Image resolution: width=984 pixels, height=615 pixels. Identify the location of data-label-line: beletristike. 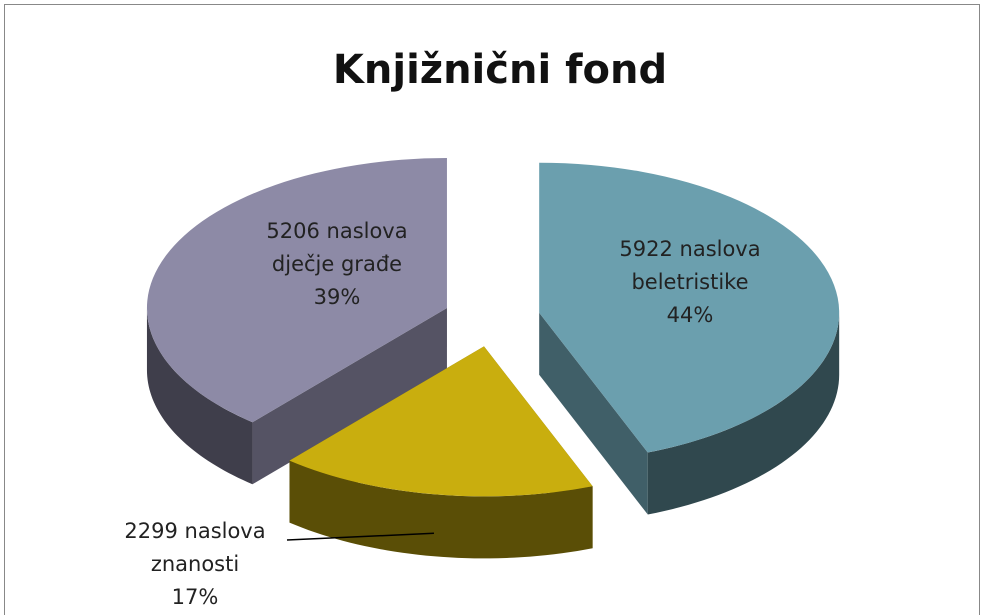
(689, 282).